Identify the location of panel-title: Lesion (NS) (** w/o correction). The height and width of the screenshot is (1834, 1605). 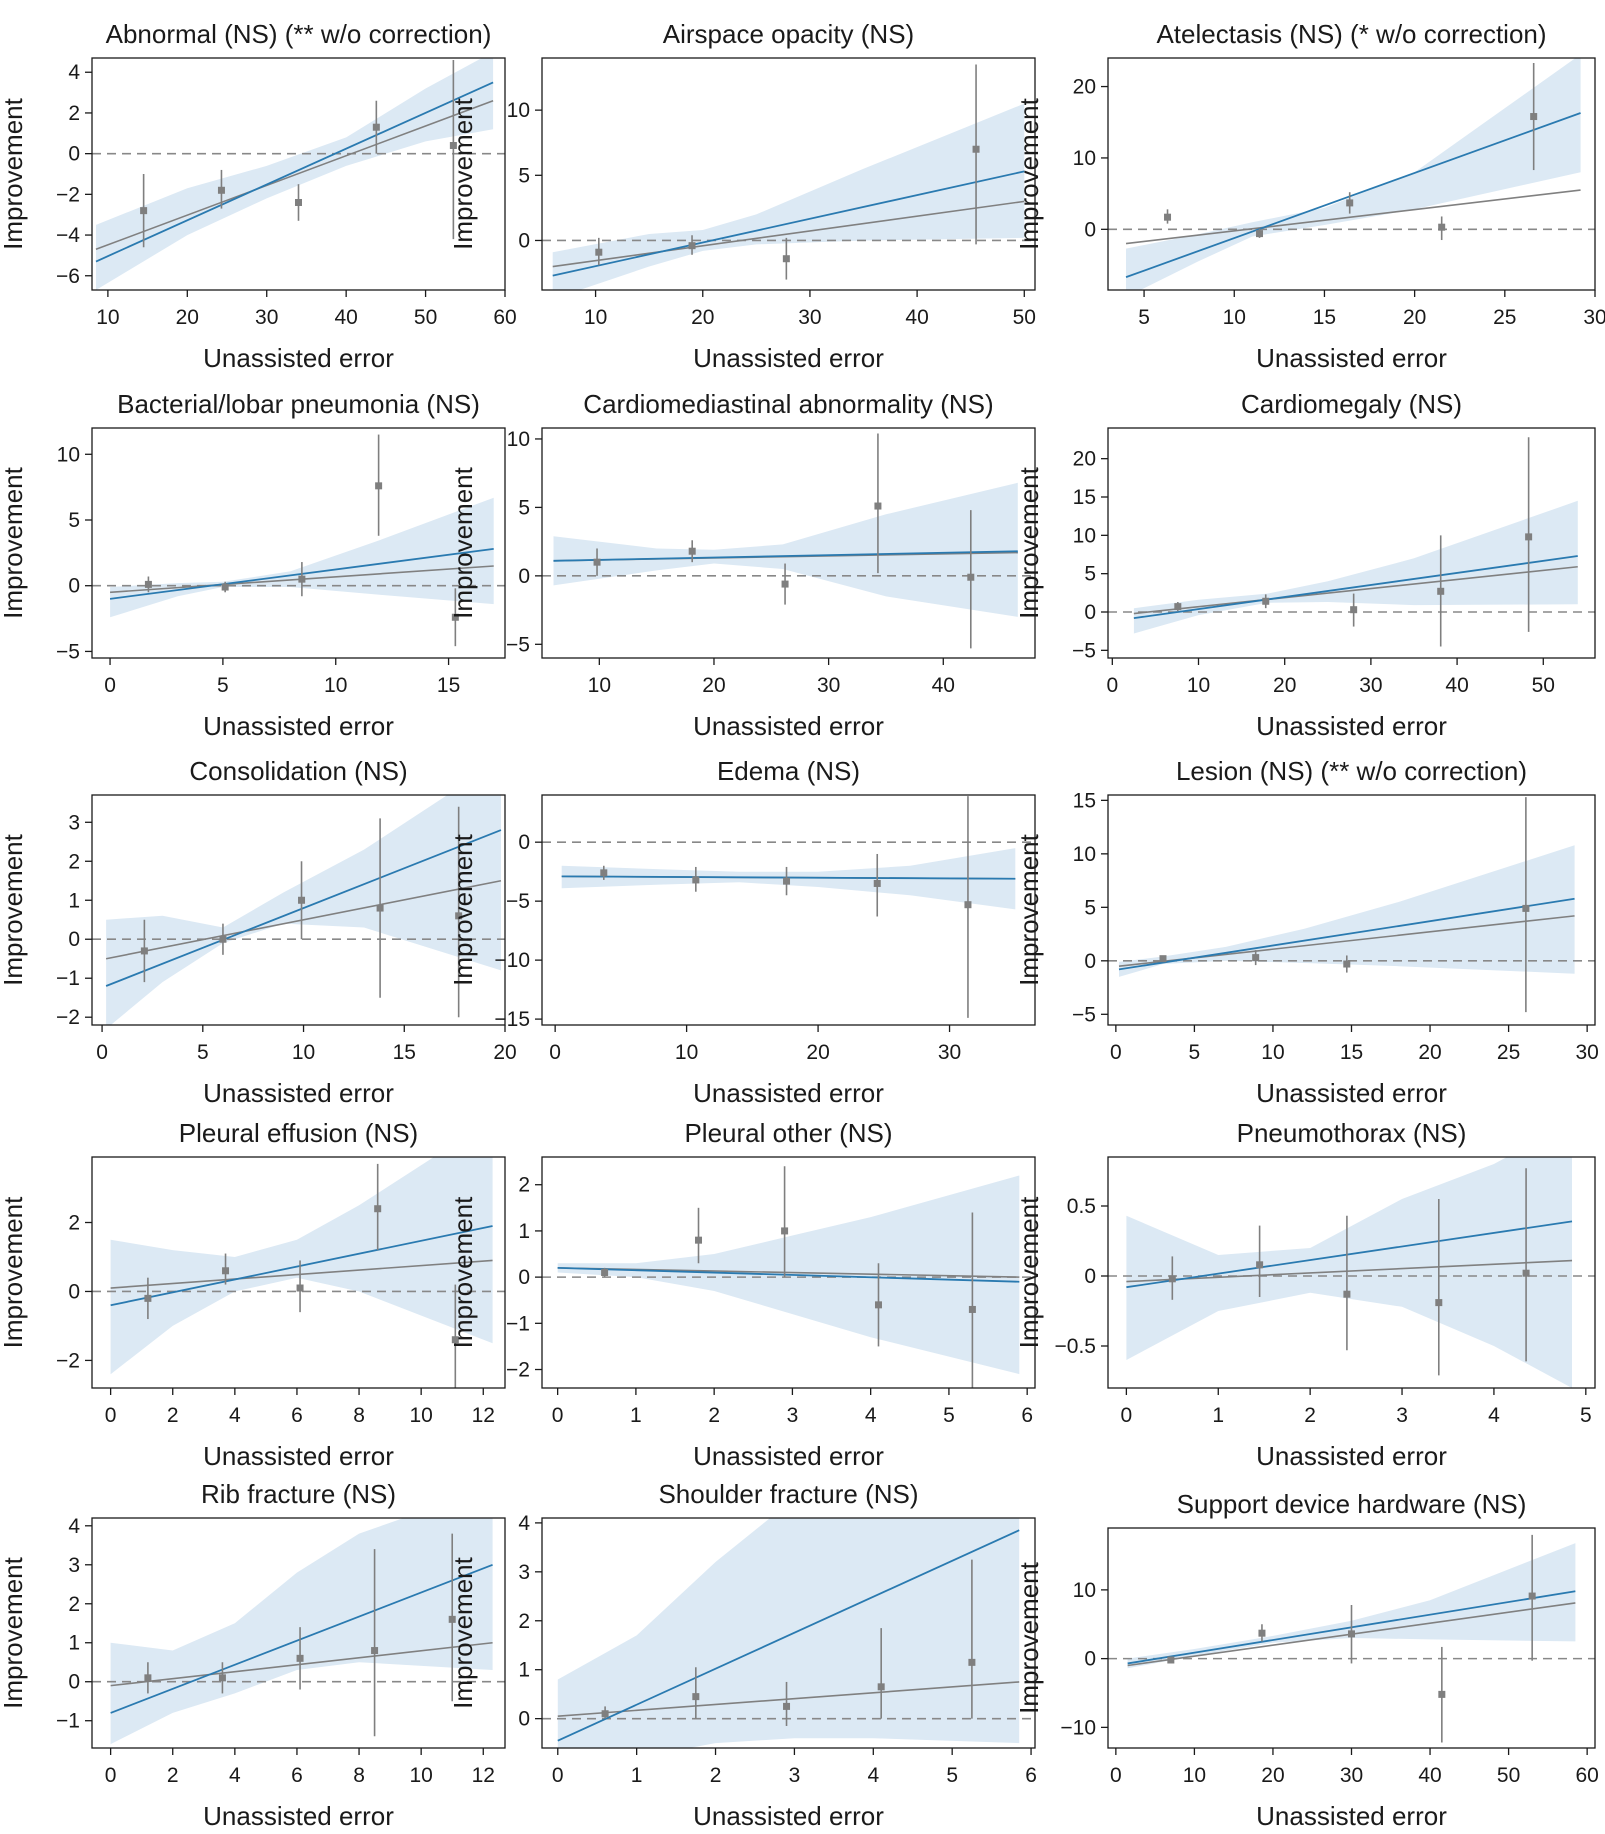
(1351, 771).